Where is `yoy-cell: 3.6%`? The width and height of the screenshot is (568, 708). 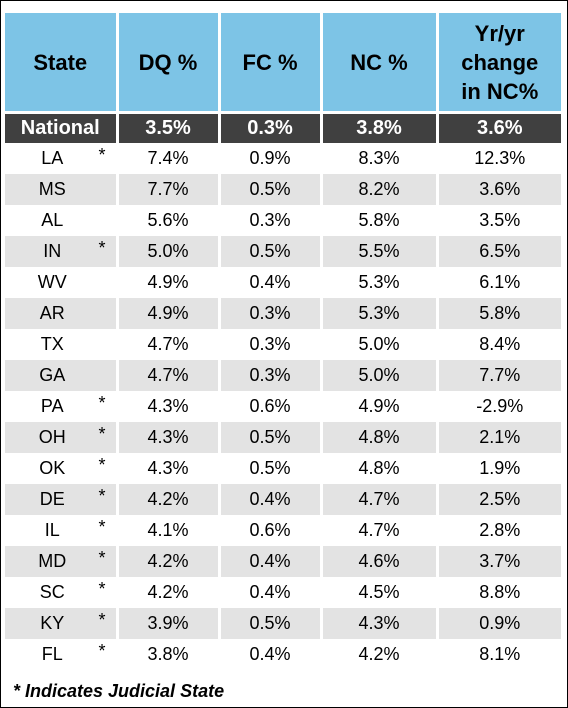
yoy-cell: 3.6% is located at coordinates (498, 189).